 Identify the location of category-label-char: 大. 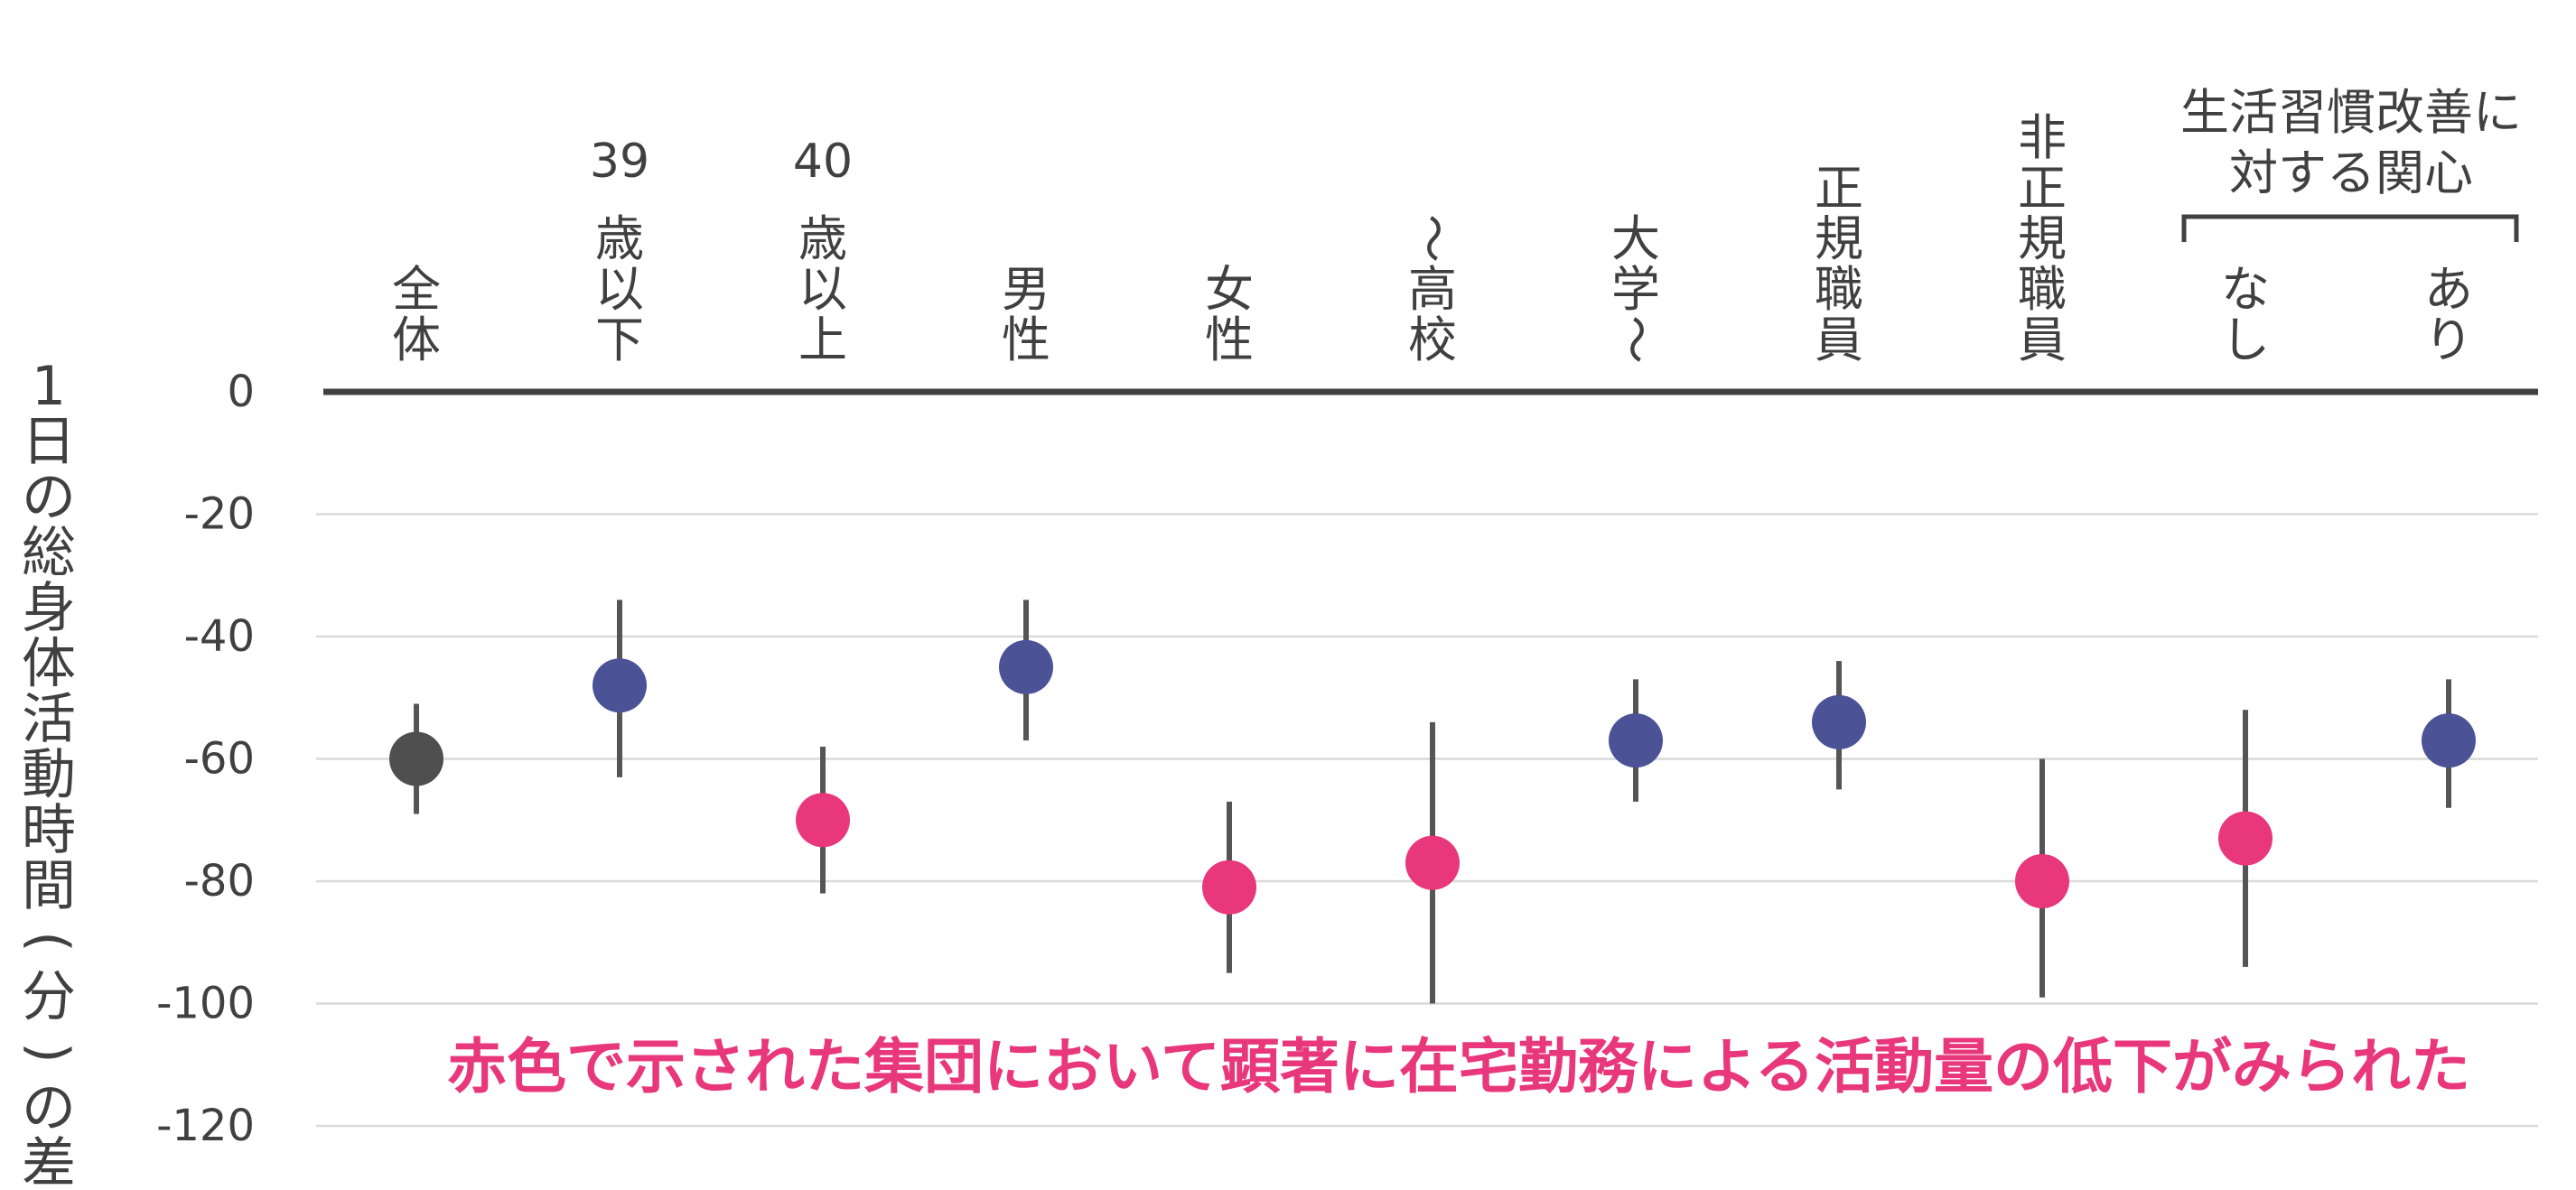
(1635, 239).